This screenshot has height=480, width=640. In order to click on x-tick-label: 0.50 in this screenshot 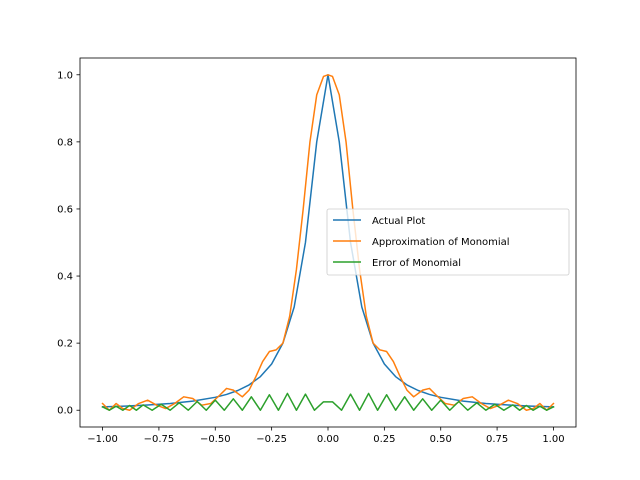, I will do `click(441, 439)`.